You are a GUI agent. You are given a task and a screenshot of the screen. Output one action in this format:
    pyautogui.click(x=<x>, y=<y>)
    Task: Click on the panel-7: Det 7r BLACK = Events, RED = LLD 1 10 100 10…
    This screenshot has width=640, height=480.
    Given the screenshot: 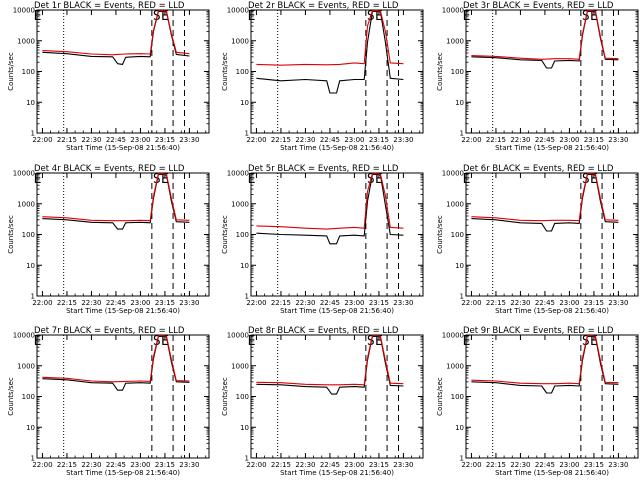 What is the action you would take?
    pyautogui.click(x=108, y=401)
    